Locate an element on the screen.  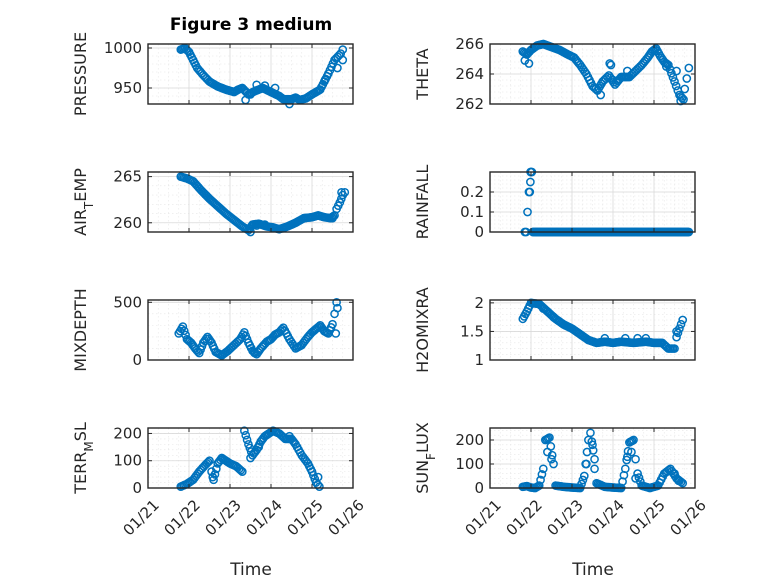
y-tick-label: 262 is located at coordinates (469, 104).